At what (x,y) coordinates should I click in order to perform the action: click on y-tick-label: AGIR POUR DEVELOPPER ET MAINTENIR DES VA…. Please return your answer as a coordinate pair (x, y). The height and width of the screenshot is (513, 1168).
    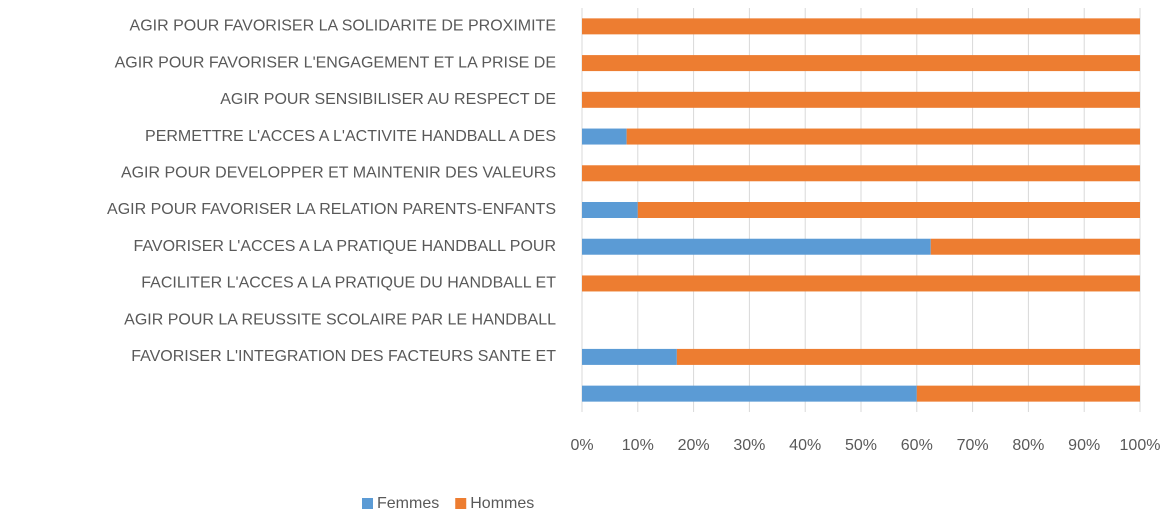
    Looking at the image, I should click on (338, 172).